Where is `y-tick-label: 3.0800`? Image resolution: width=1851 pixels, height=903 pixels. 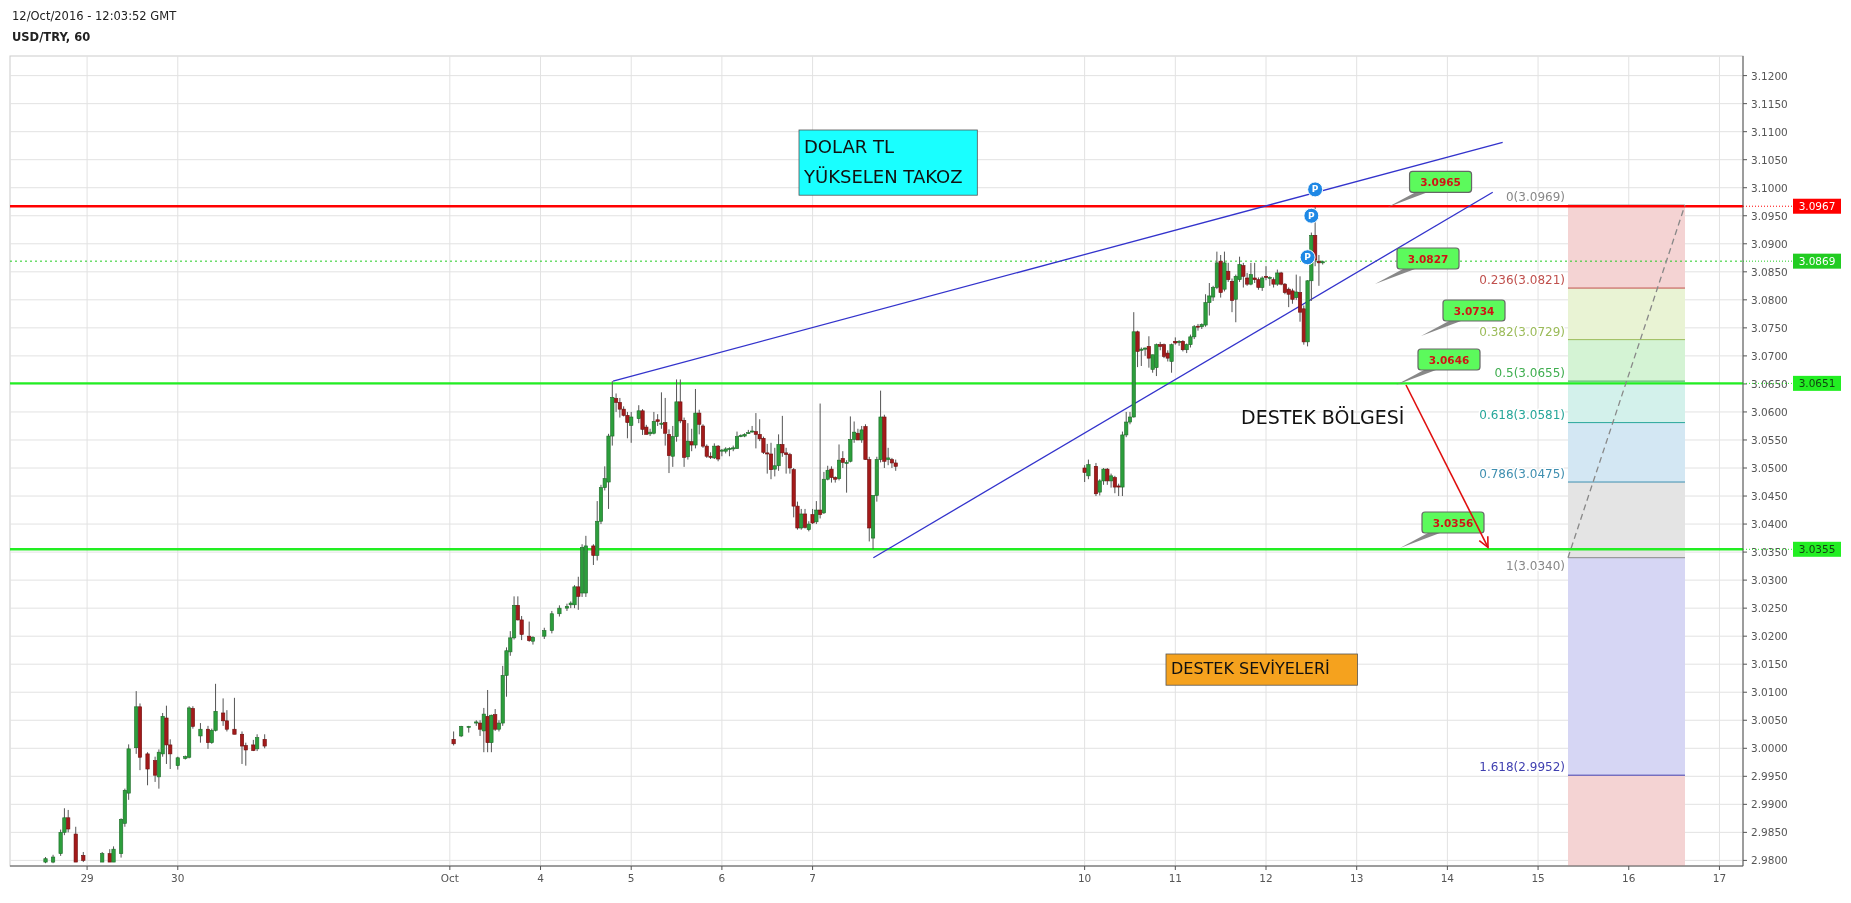 y-tick-label: 3.0800 is located at coordinates (1769, 299).